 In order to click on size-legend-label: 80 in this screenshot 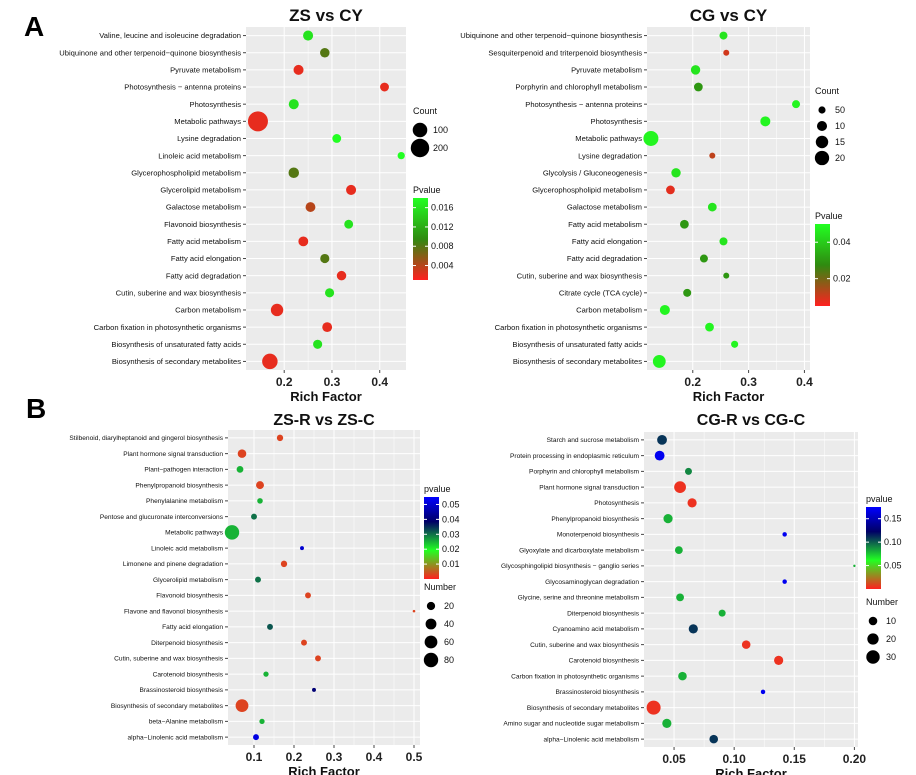, I will do `click(449, 660)`.